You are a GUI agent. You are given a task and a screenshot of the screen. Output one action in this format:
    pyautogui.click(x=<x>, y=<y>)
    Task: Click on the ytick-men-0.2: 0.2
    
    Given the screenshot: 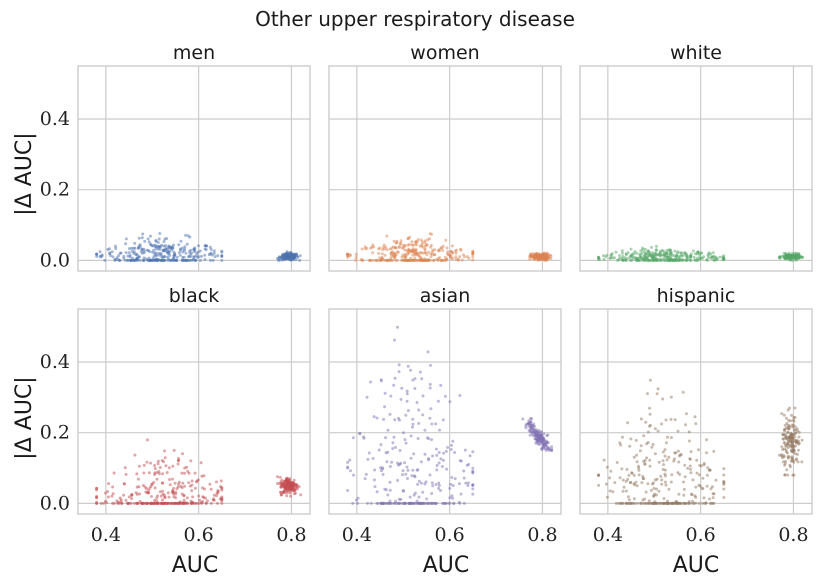 What is the action you would take?
    pyautogui.click(x=55, y=190)
    